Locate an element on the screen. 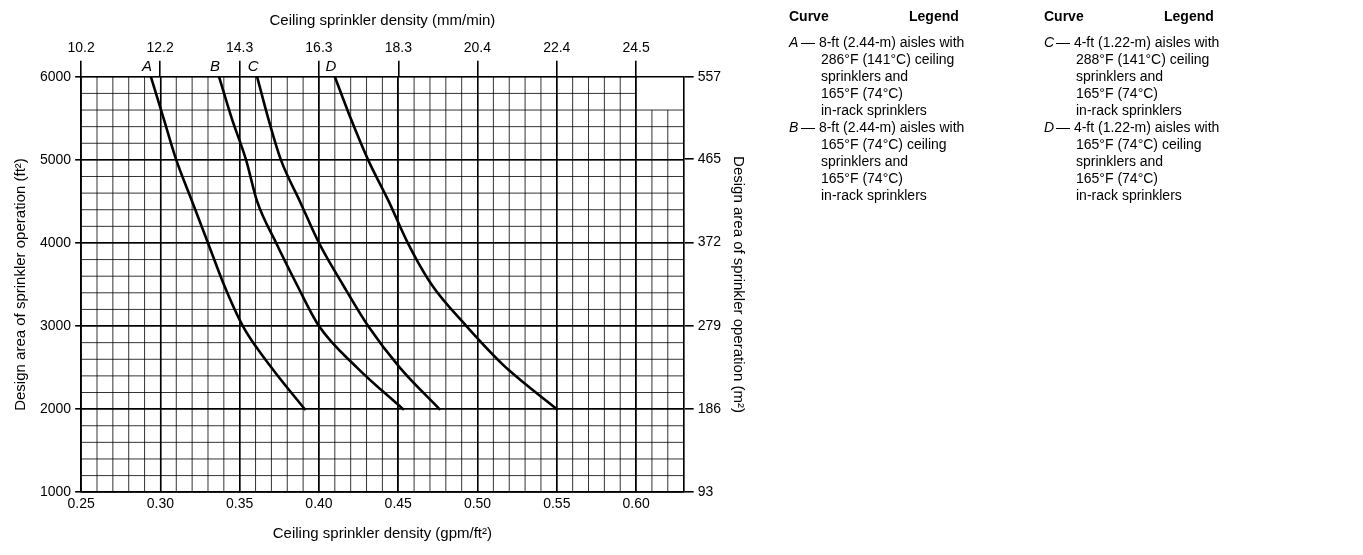 This screenshot has width=1363, height=555. legend-label: C is located at coordinates (253, 66).